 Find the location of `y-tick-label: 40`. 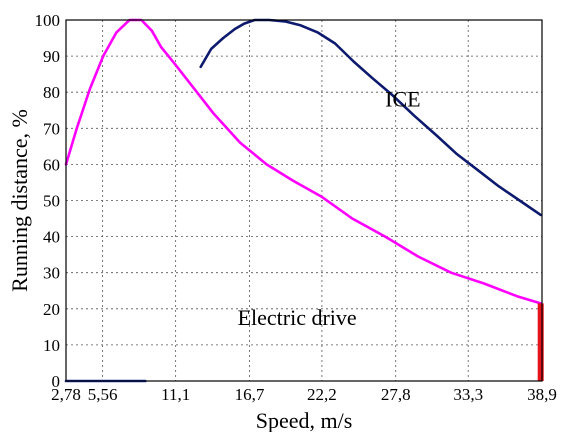

y-tick-label: 40 is located at coordinates (51, 237).